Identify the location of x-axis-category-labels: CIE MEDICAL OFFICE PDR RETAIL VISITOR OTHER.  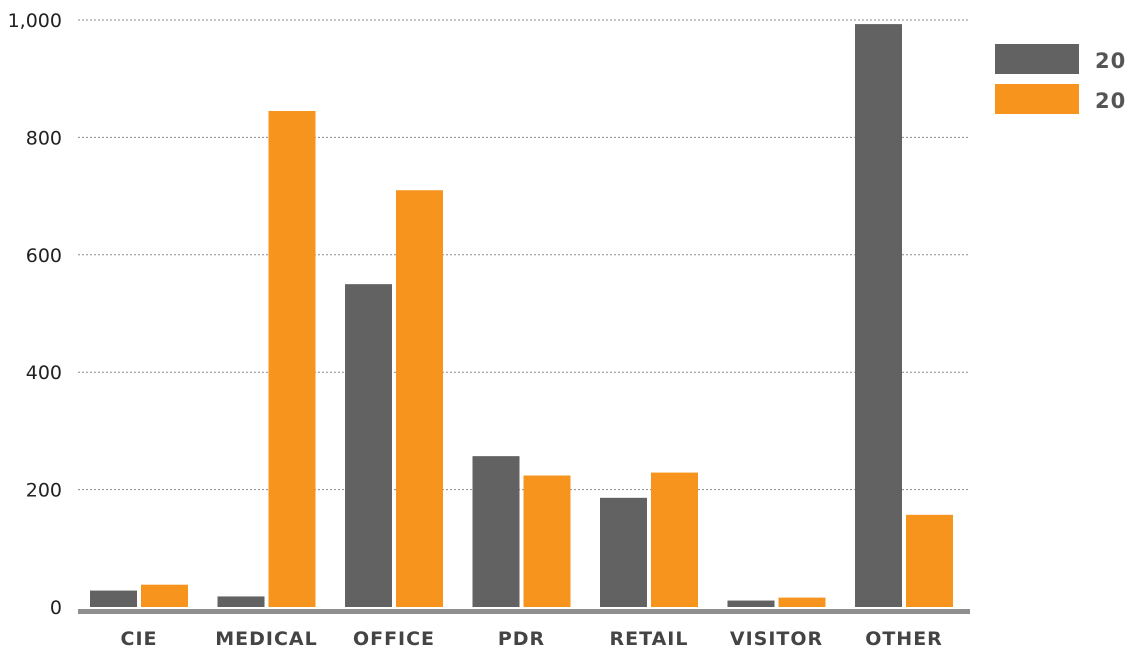
(532, 639).